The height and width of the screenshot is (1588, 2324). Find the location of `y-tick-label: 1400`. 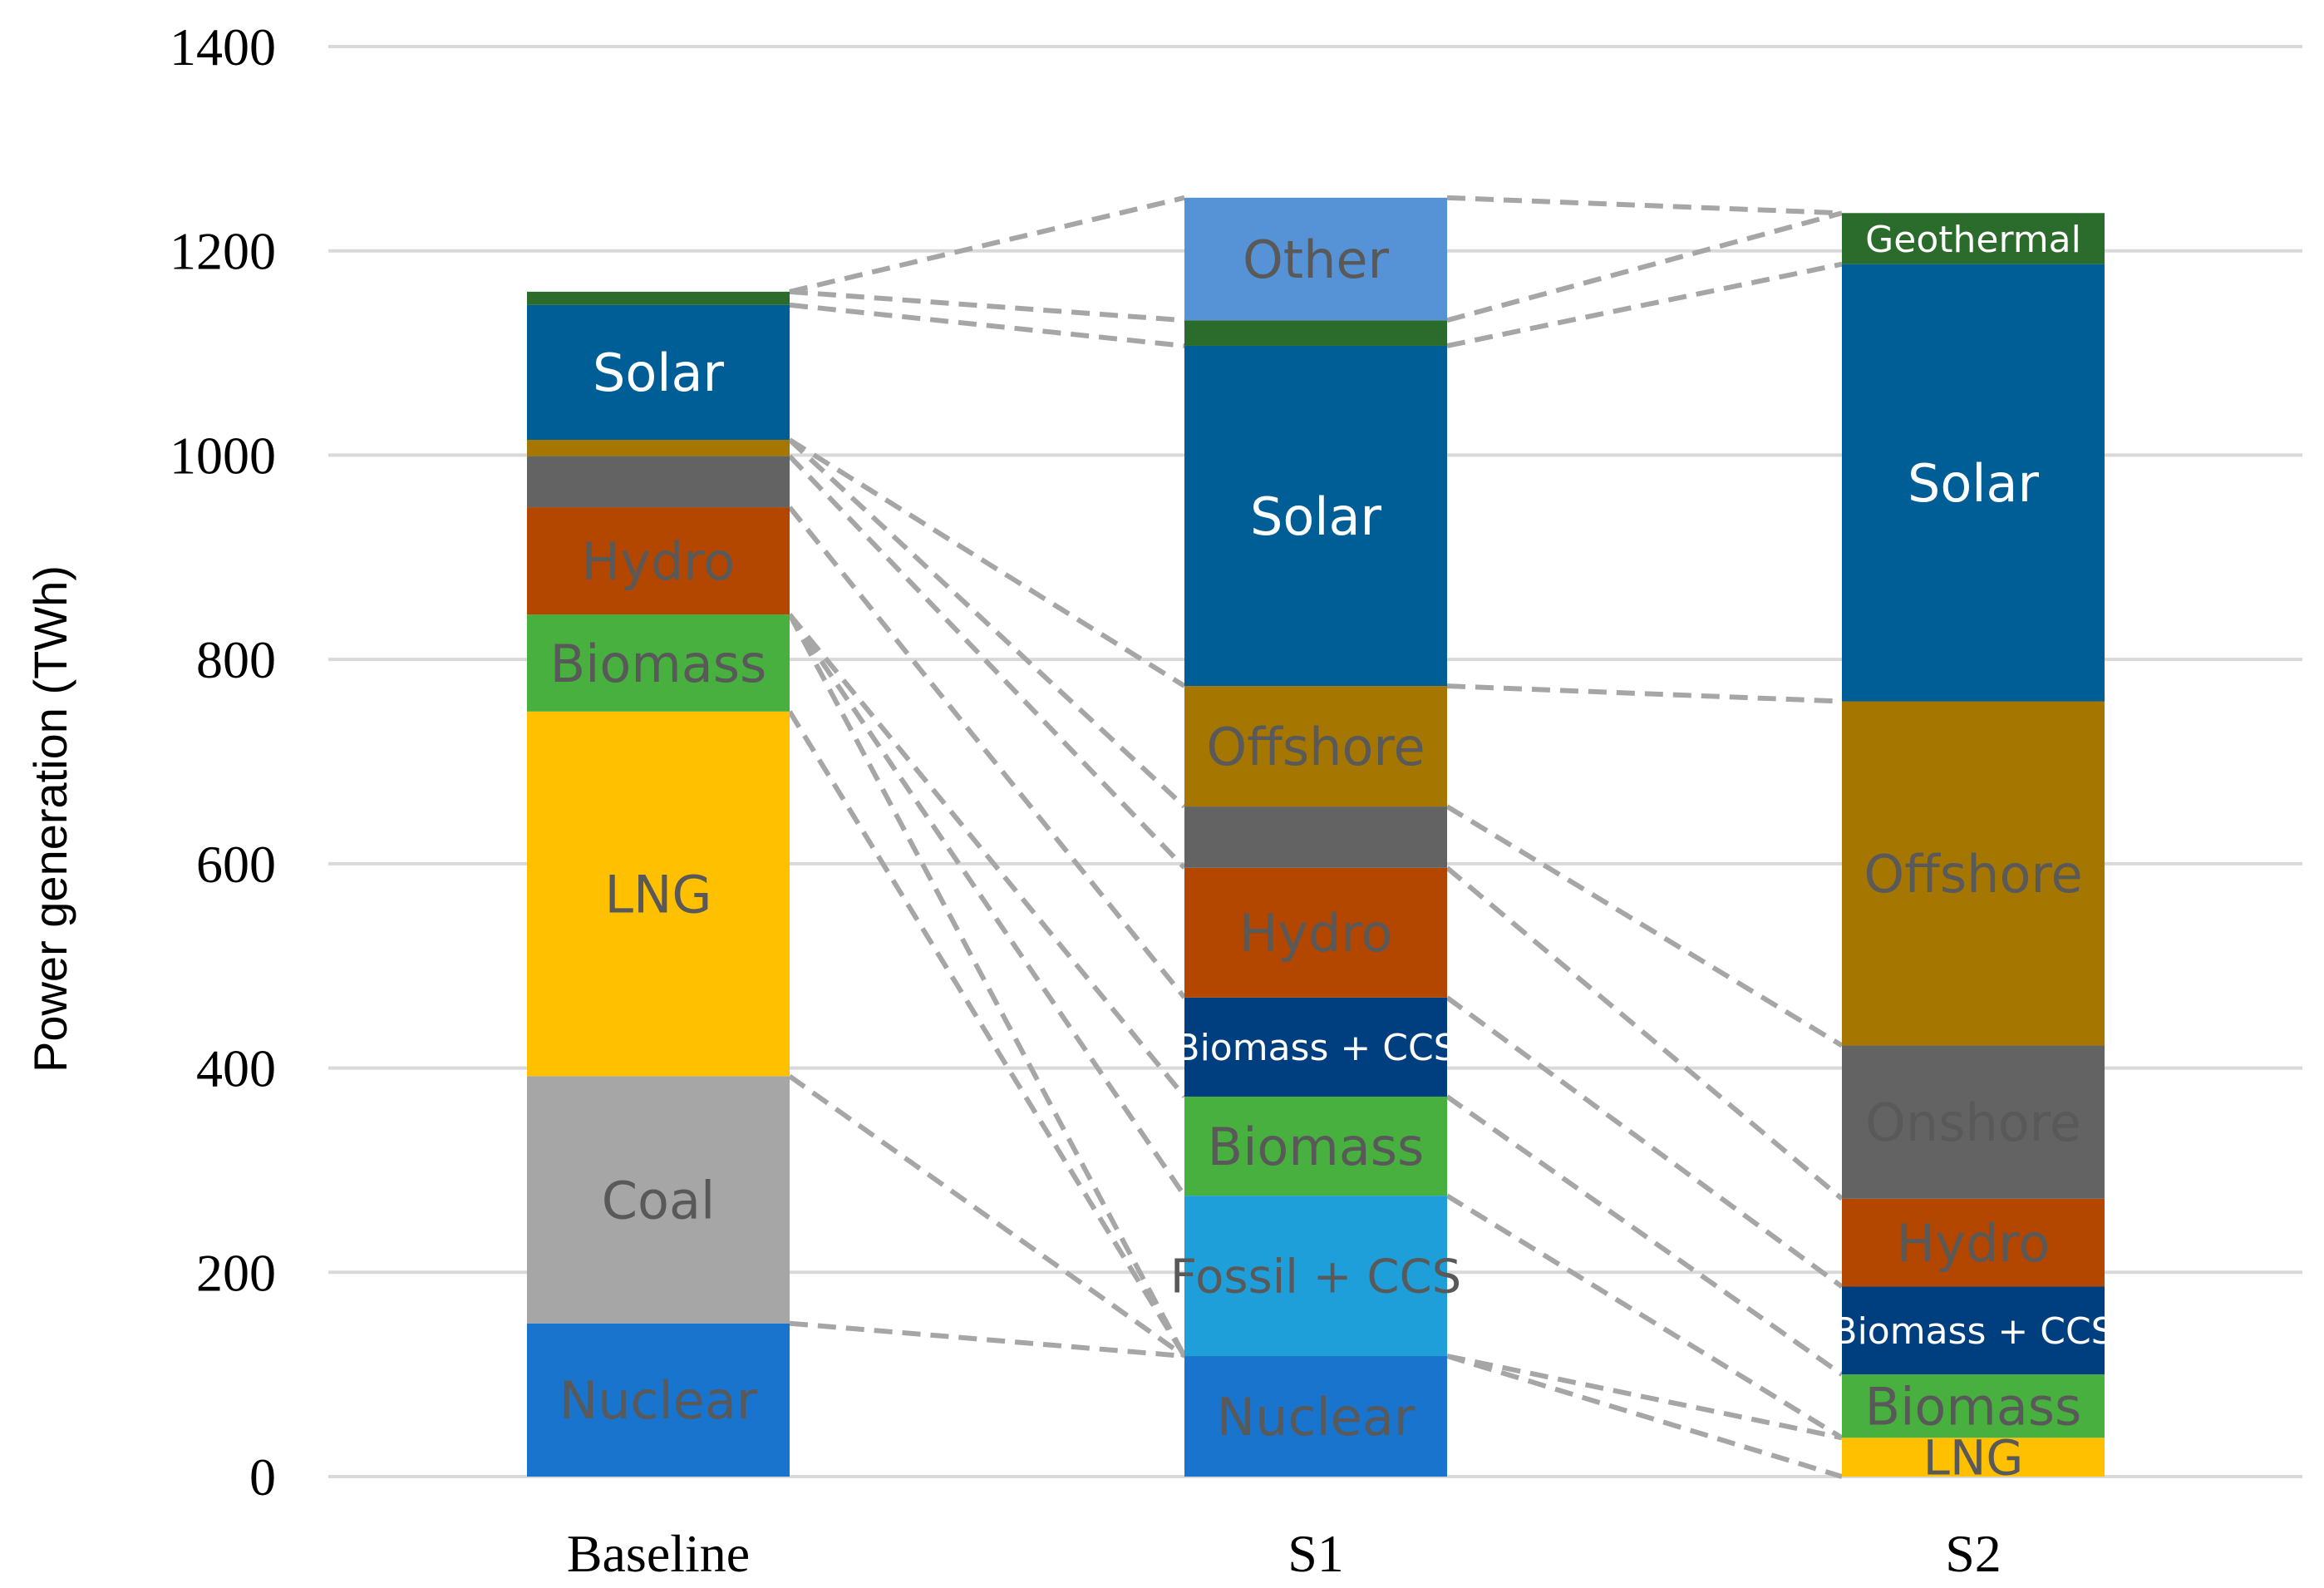

y-tick-label: 1400 is located at coordinates (223, 46).